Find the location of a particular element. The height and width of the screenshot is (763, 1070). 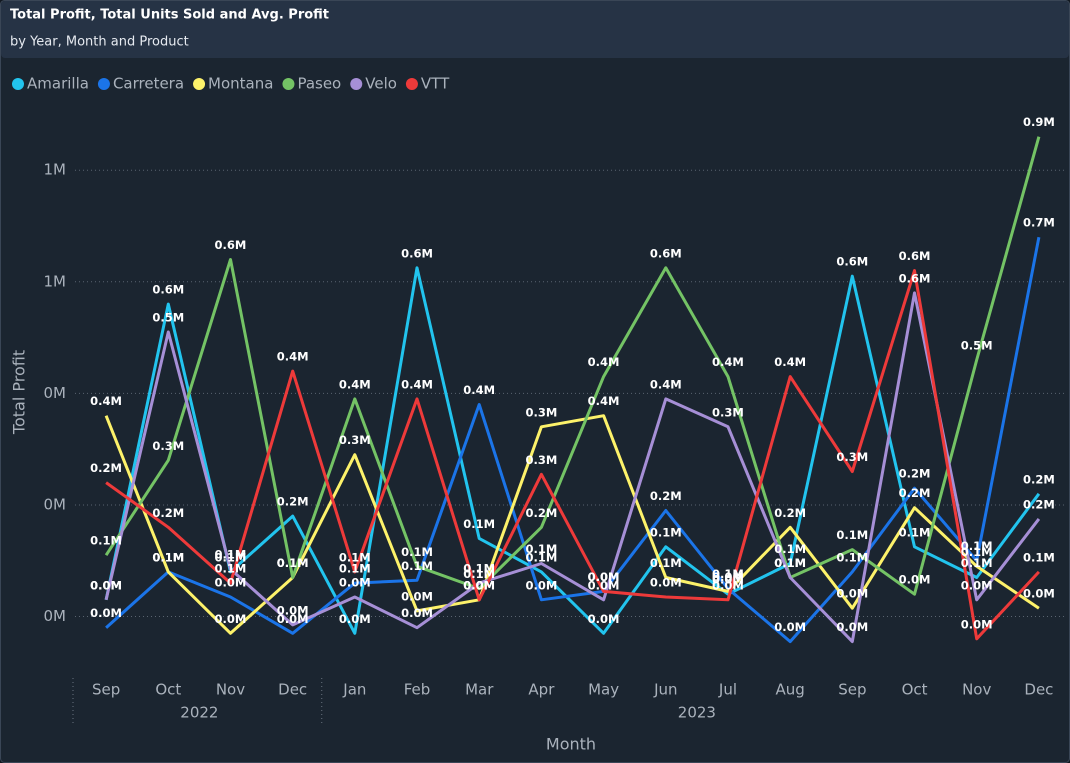

x-tick-label: Jun is located at coordinates (665, 690).